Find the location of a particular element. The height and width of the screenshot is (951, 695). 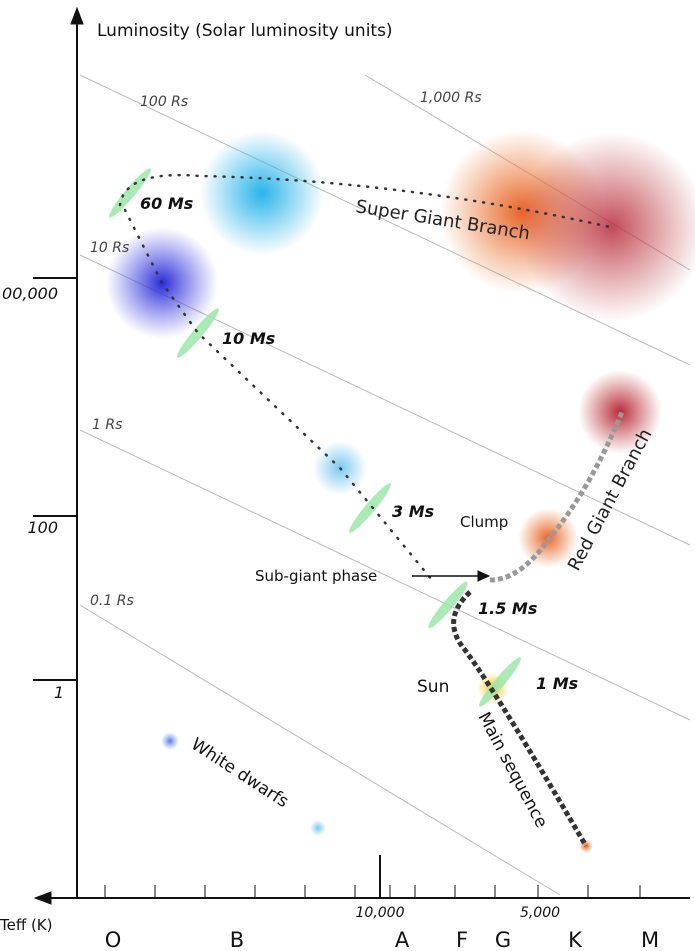

radius-label: 0.1 Rs is located at coordinates (112, 601).